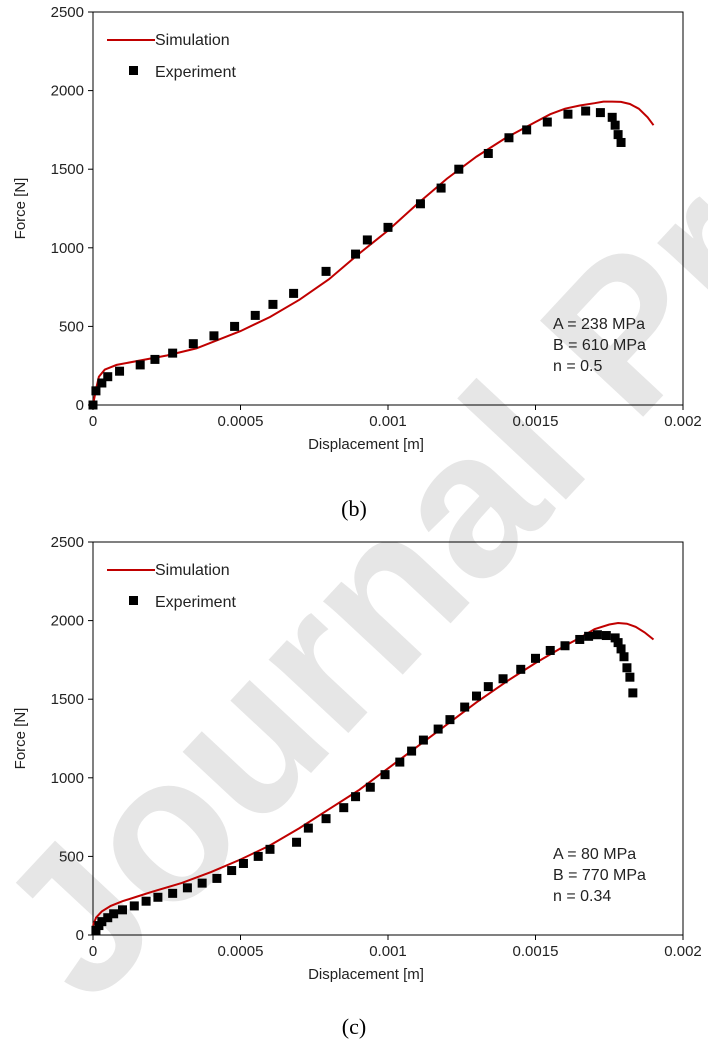  Describe the element at coordinates (683, 951) in the screenshot. I see `x-tick-label: 0.002` at that location.